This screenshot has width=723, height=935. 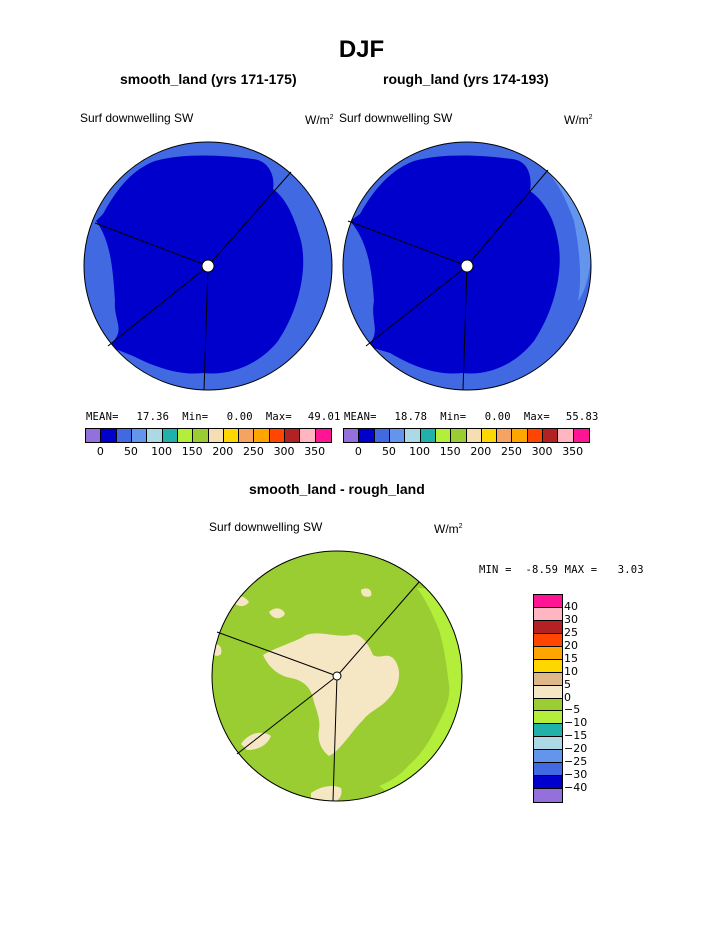 What do you see at coordinates (335, 738) in the screenshot?
I see `diff-meridian-south` at bounding box center [335, 738].